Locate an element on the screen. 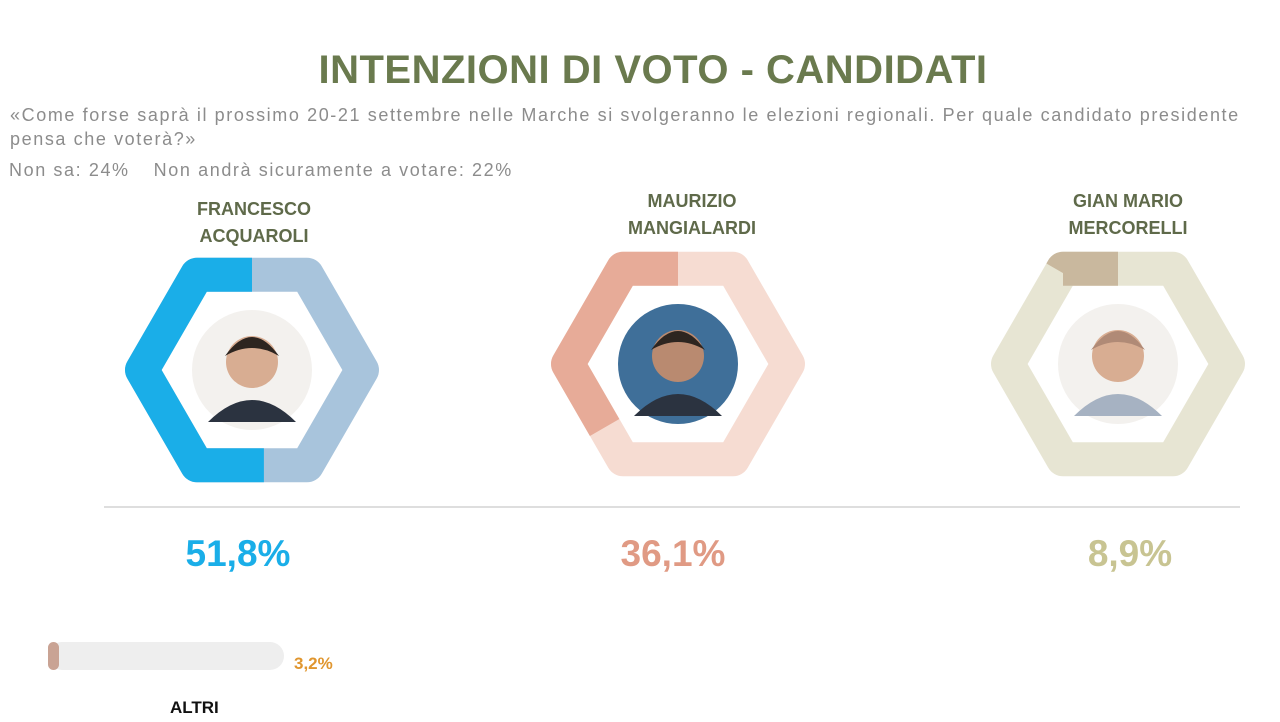  candidate-ring-acquaroli is located at coordinates (252, 370).